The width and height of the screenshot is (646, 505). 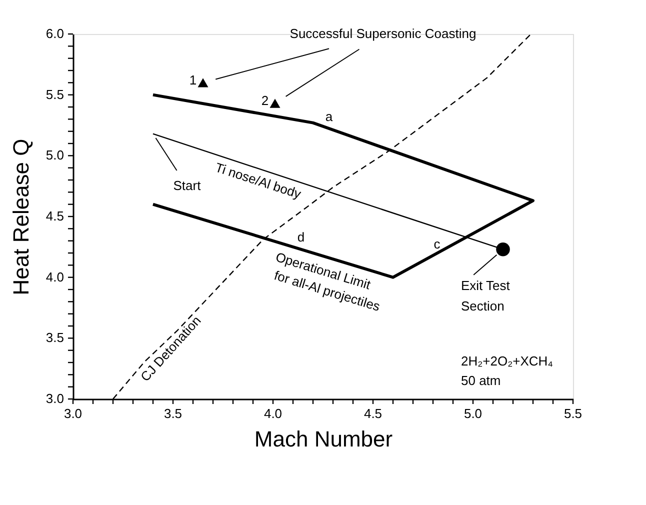 What do you see at coordinates (173, 413) in the screenshot?
I see `x-tick-label: 3.5` at bounding box center [173, 413].